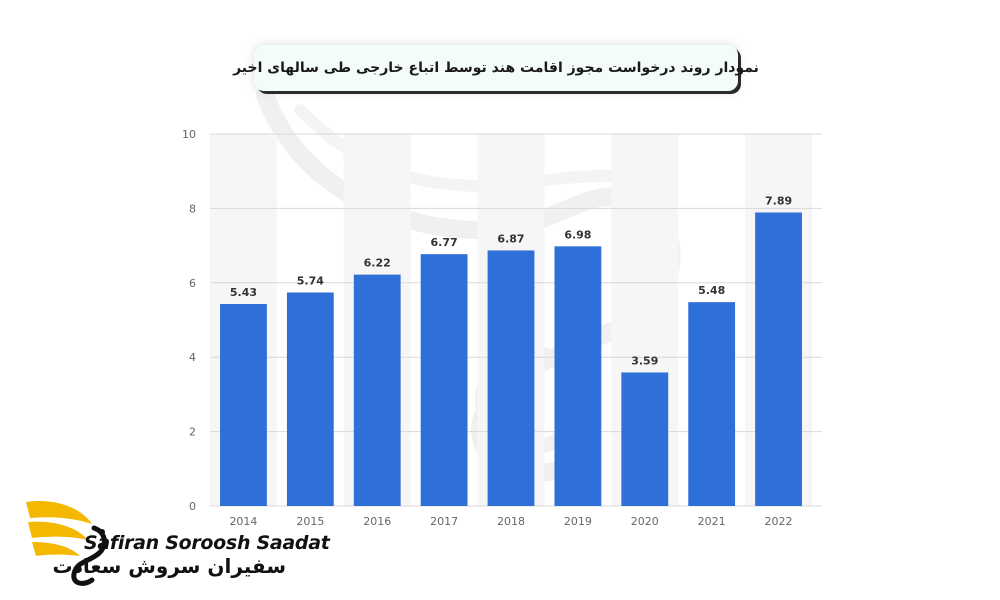  What do you see at coordinates (243, 292) in the screenshot?
I see `bar-value-label: 5.43` at bounding box center [243, 292].